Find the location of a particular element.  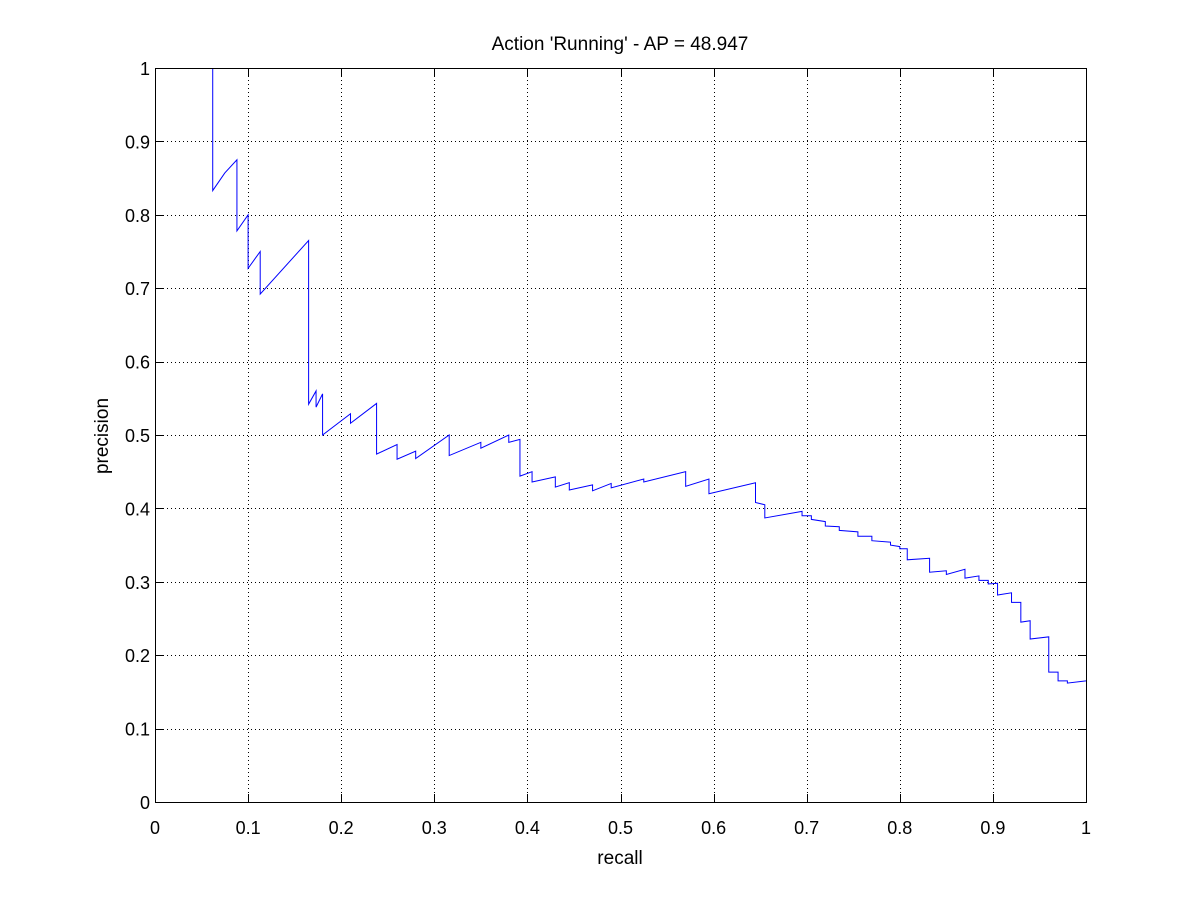

y-tick-label: 0.2 is located at coordinates (137, 656).